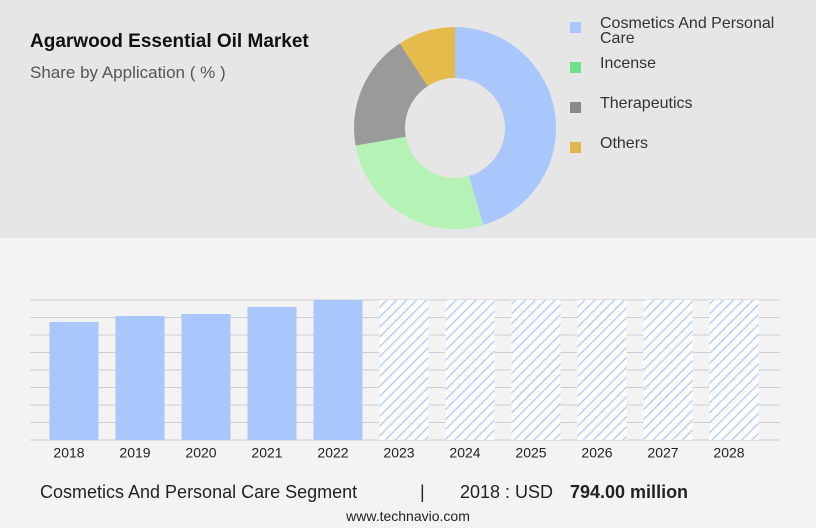 This screenshot has height=528, width=816. I want to click on legend-label: Others, so click(624, 143).